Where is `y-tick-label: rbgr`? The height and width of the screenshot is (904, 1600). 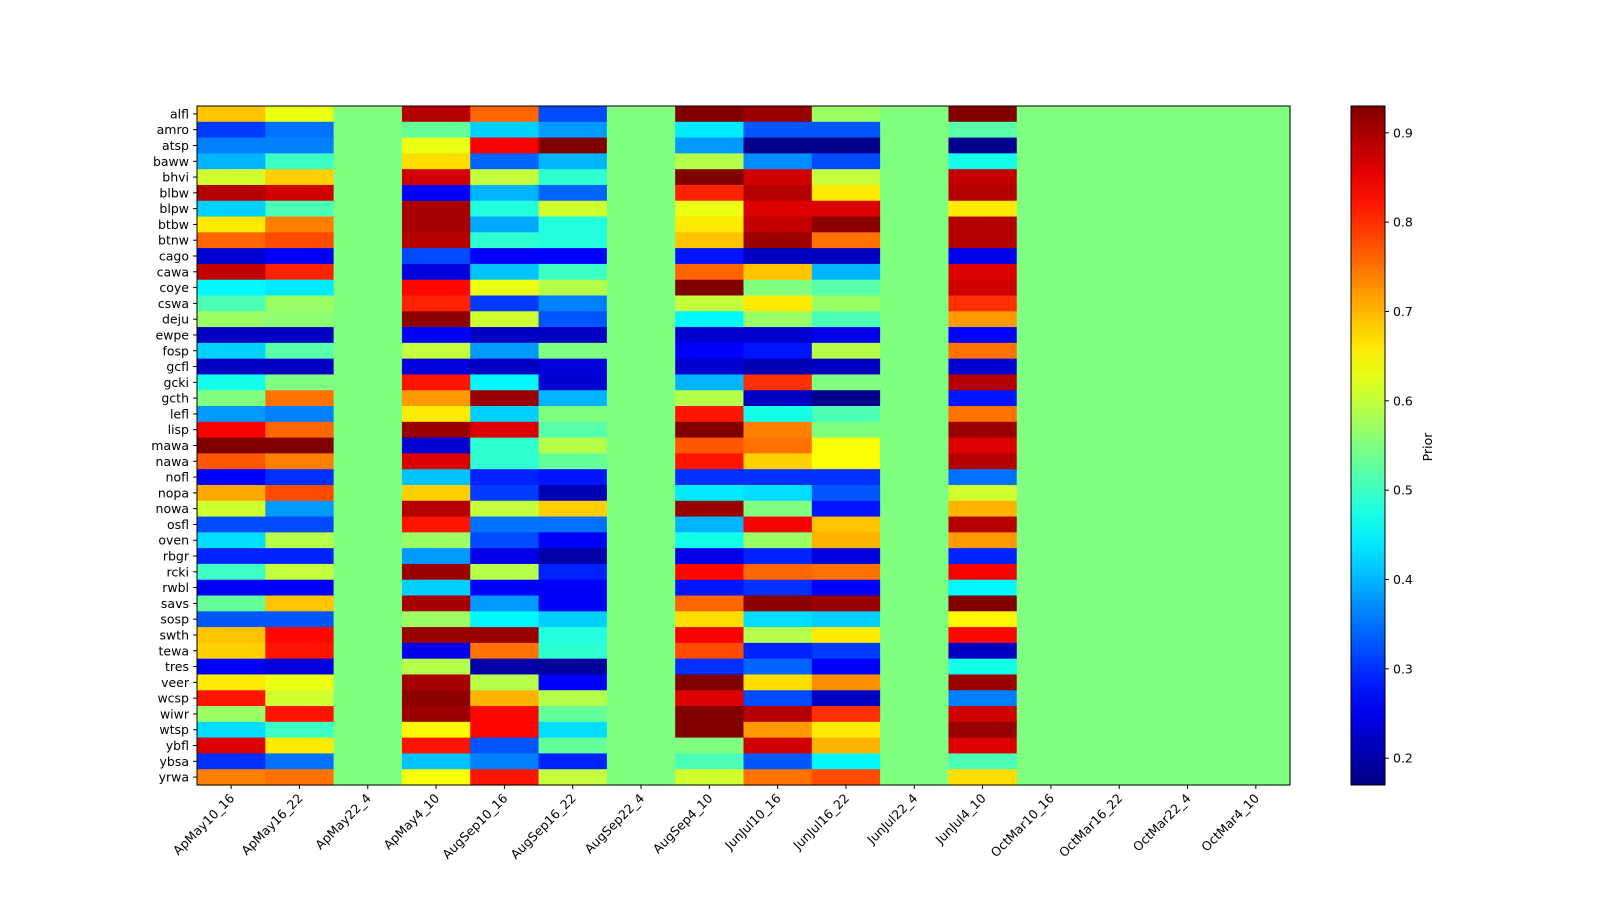
y-tick-label: rbgr is located at coordinates (176, 556).